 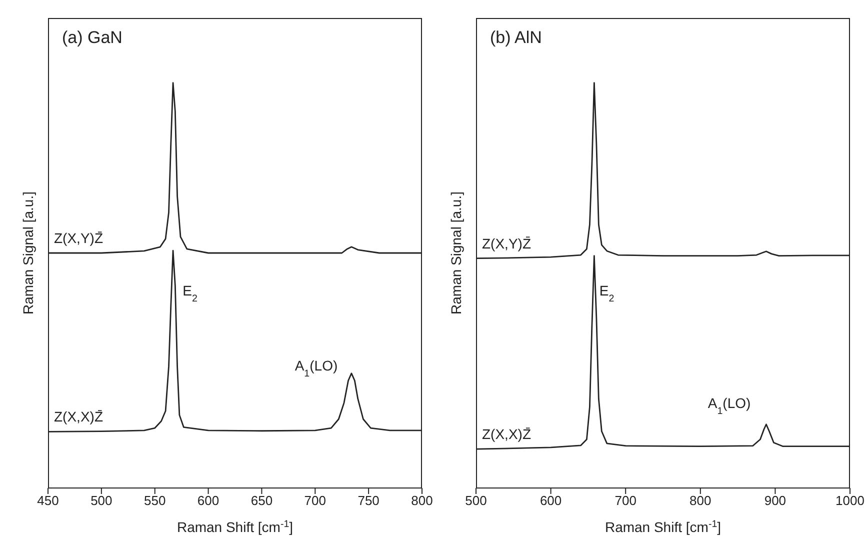 What do you see at coordinates (92, 37) in the screenshot?
I see `chart-title: (a) GaN` at bounding box center [92, 37].